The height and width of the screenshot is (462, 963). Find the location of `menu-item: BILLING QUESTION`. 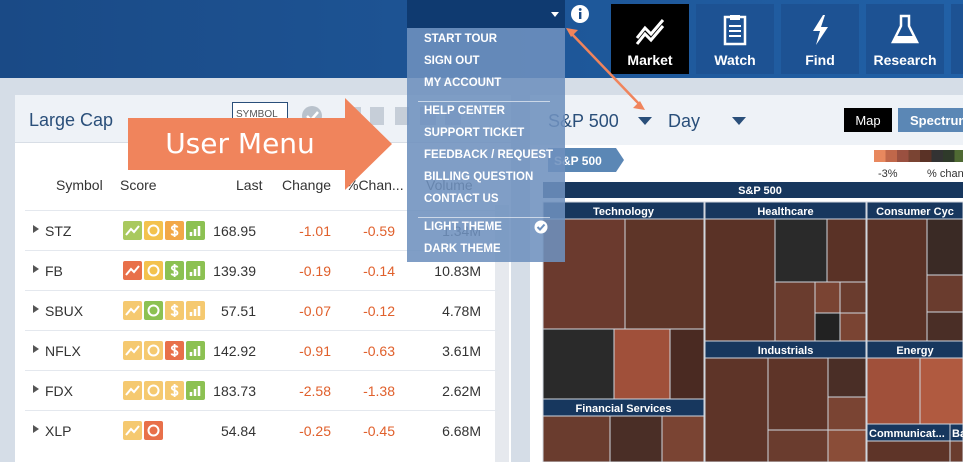

menu-item: BILLING QUESTION is located at coordinates (479, 177).